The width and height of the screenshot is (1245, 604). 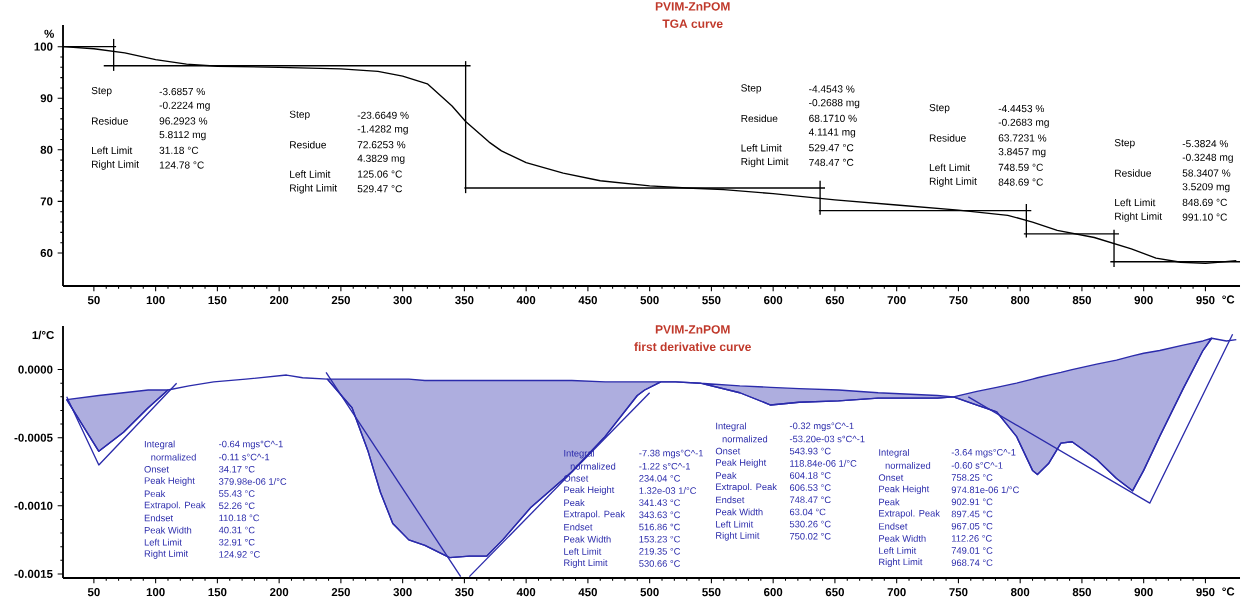 What do you see at coordinates (236, 530) in the screenshot?
I see `annotation: 40.31 °C` at bounding box center [236, 530].